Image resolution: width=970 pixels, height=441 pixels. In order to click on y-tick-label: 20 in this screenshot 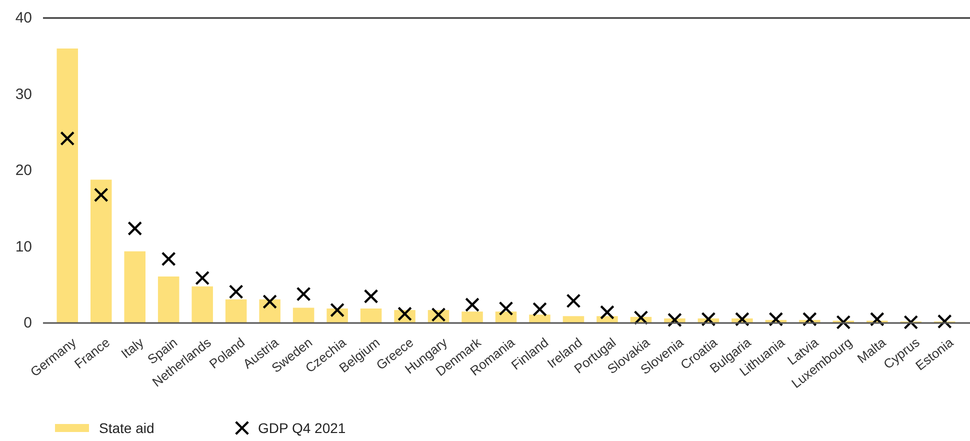, I will do `click(23, 170)`.